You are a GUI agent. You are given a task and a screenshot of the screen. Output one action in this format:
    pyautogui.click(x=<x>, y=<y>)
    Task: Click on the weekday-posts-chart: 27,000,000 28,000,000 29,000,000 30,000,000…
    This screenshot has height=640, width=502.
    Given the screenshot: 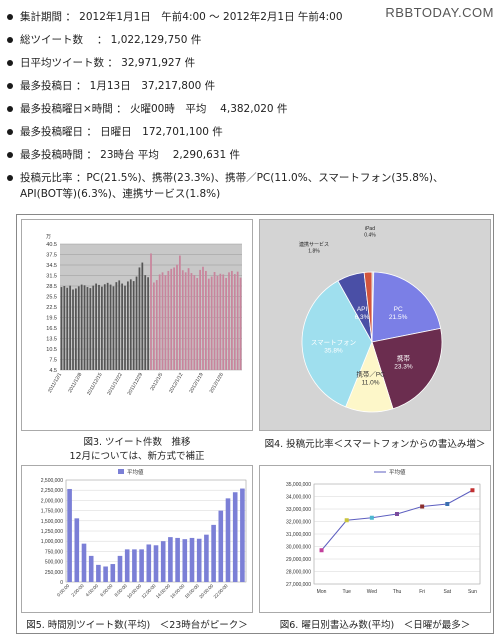 What is the action you would take?
    pyautogui.click(x=375, y=539)
    